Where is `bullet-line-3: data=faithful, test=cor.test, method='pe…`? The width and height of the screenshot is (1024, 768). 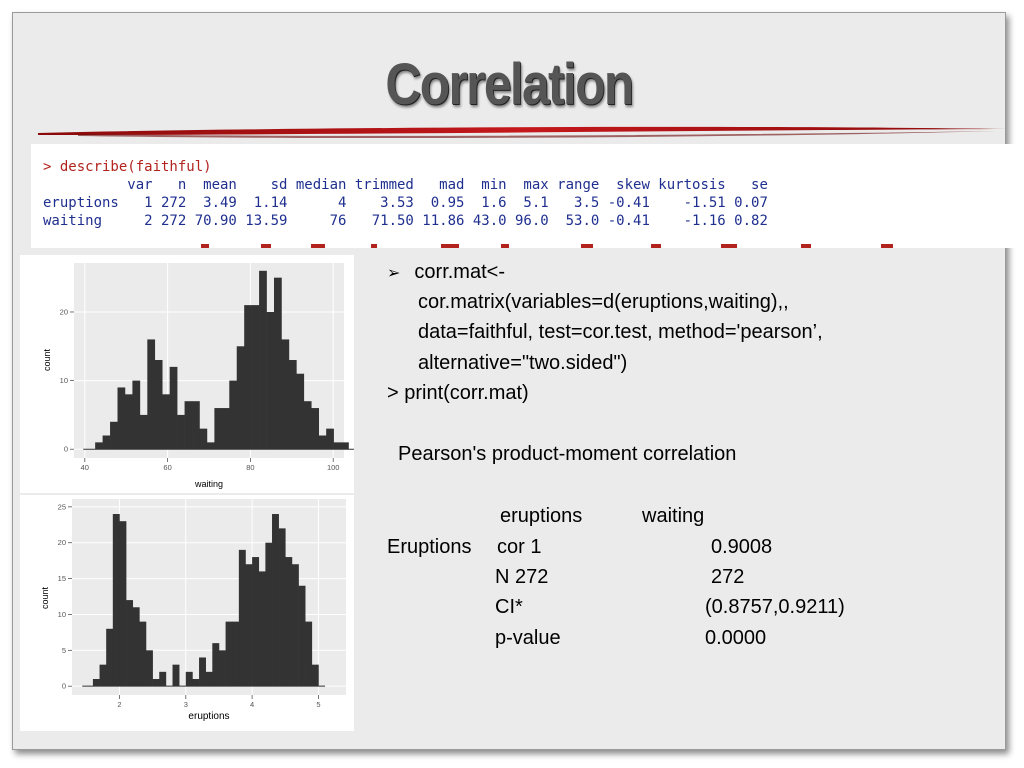 bullet-line-3: data=faithful, test=cor.test, method='pe… is located at coordinates (620, 332).